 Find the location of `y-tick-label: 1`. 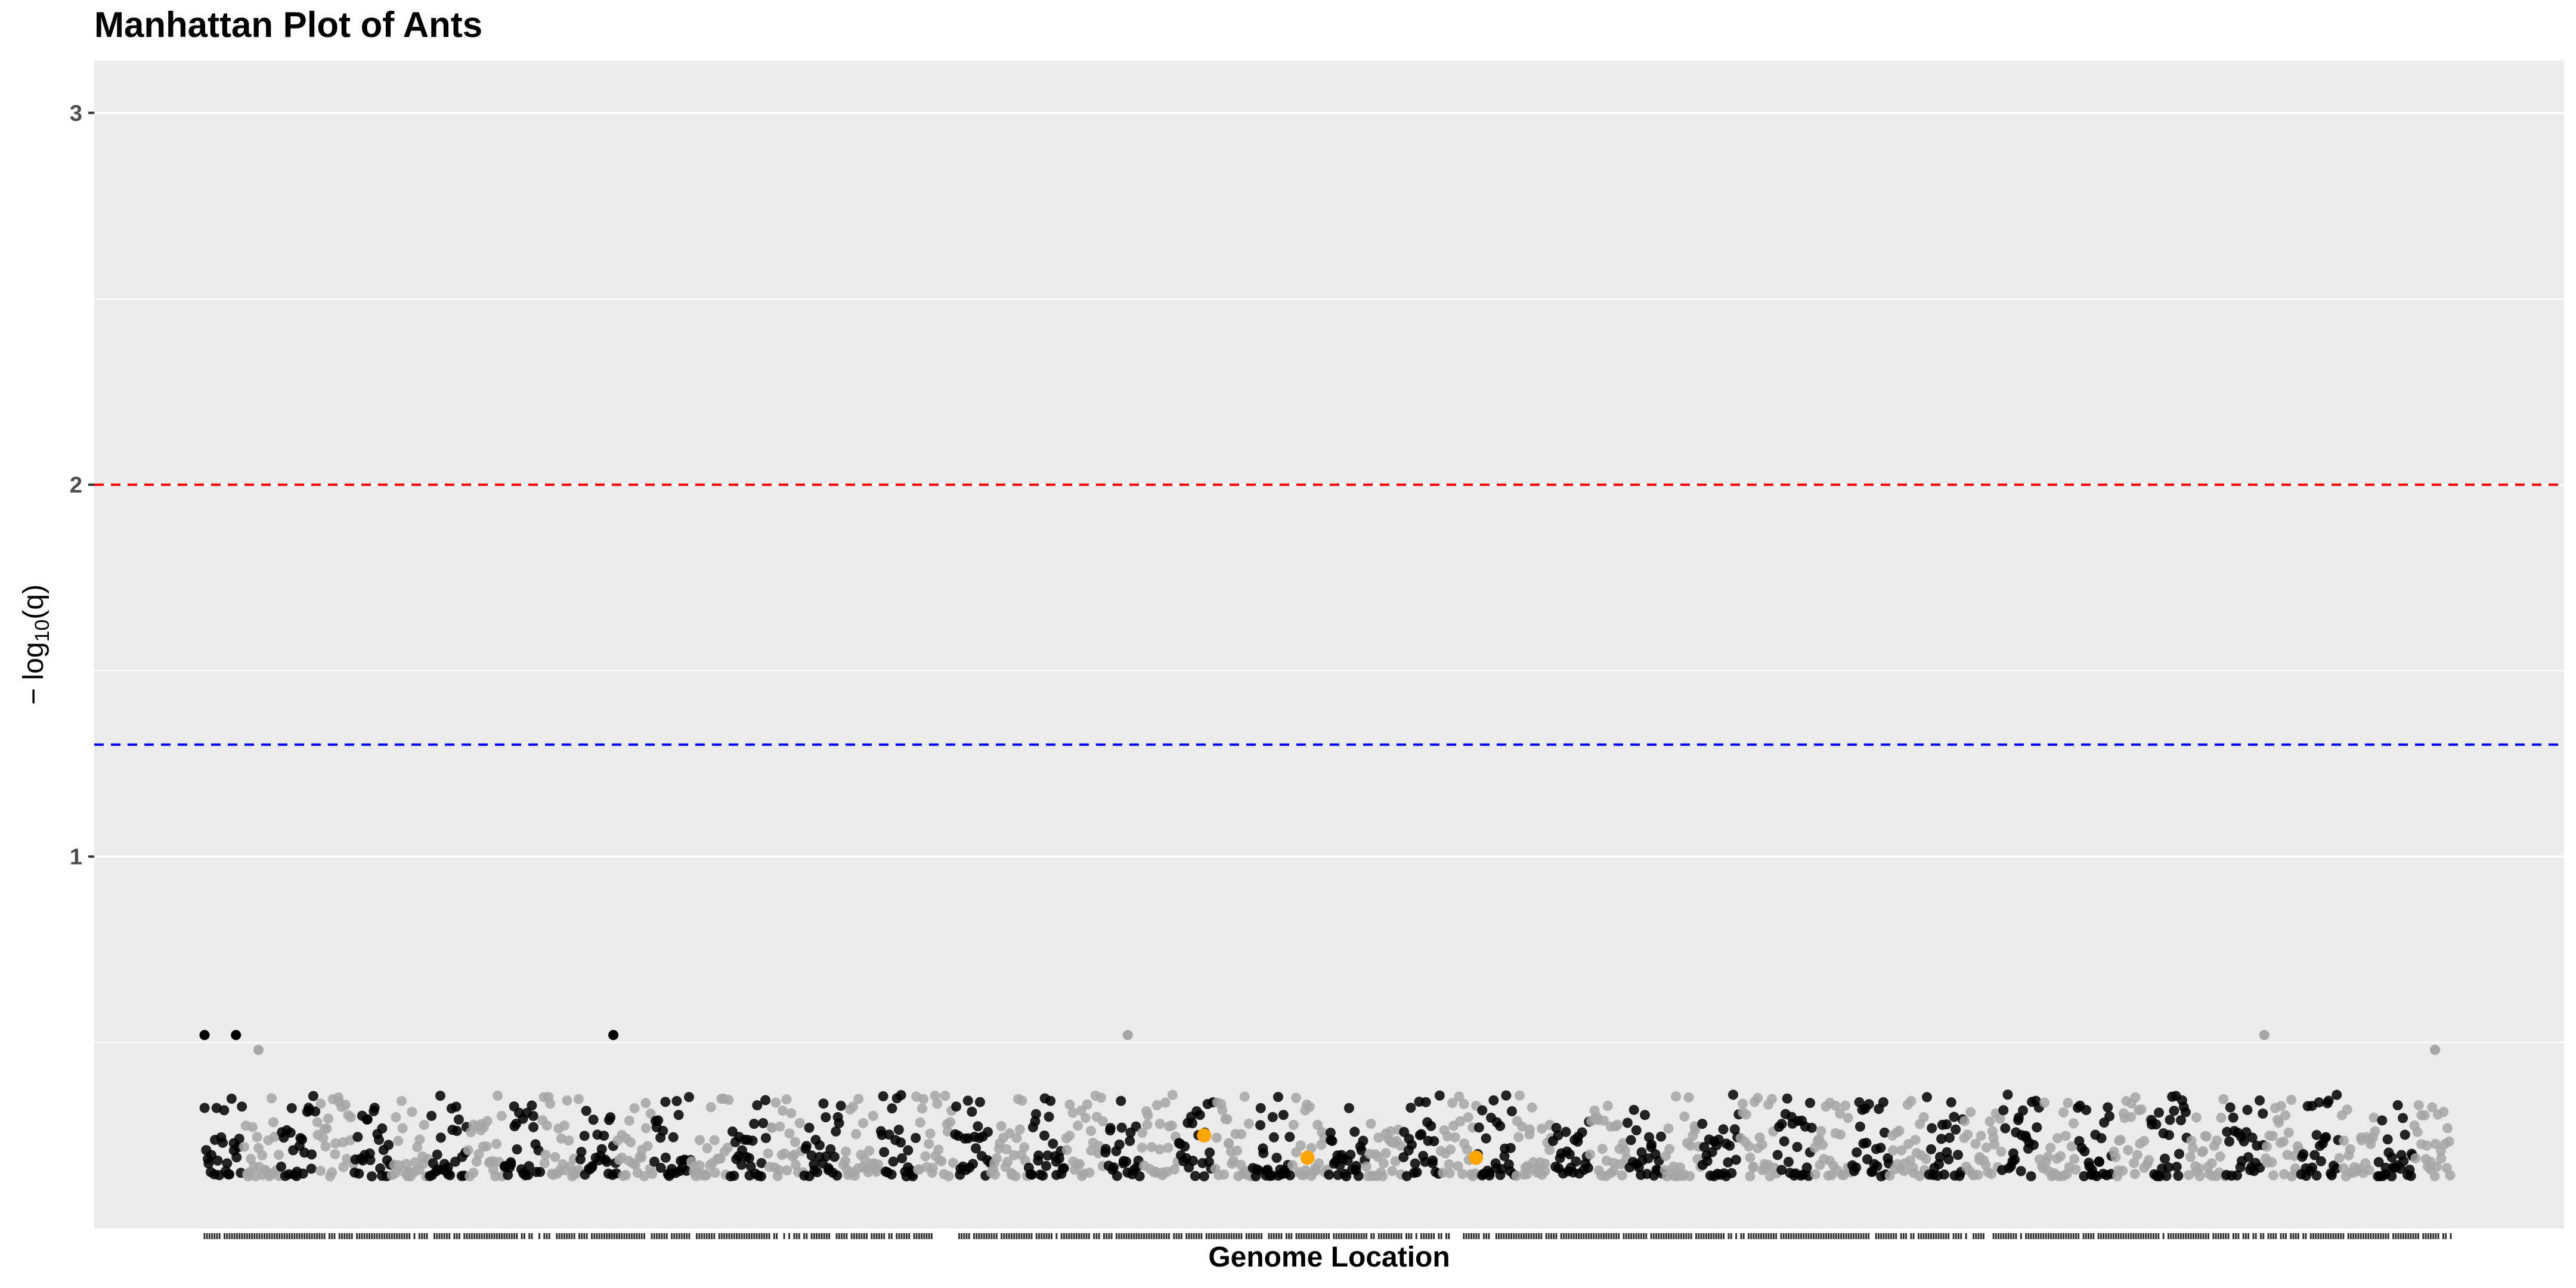

y-tick-label: 1 is located at coordinates (76, 857).